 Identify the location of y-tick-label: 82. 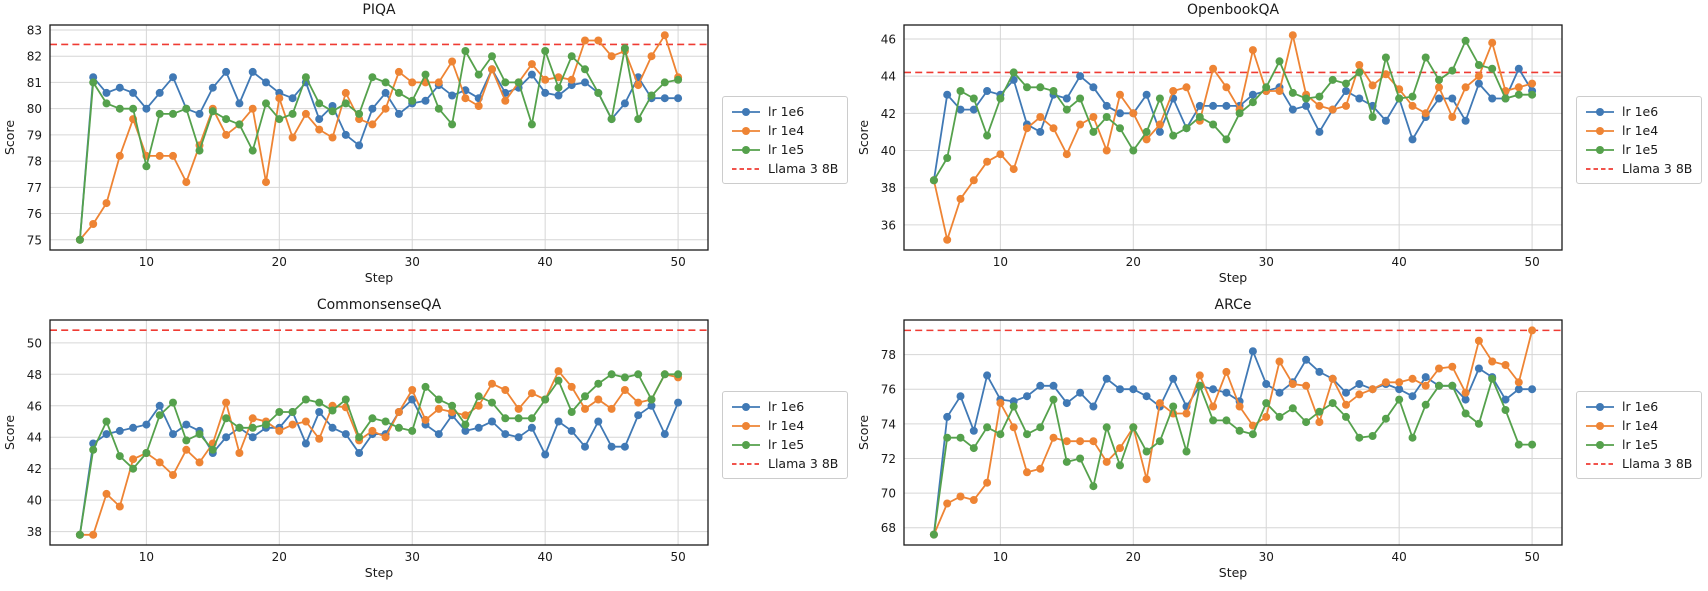
(34, 57).